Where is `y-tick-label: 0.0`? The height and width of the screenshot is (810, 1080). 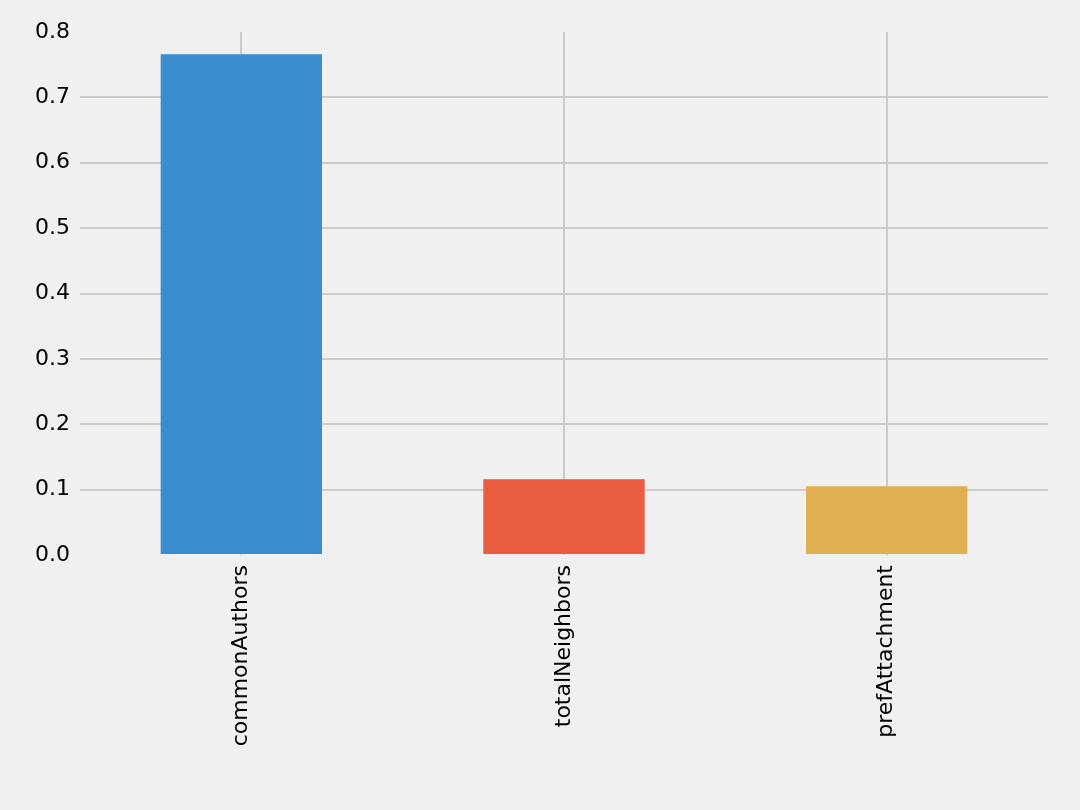 y-tick-label: 0.0 is located at coordinates (52, 553).